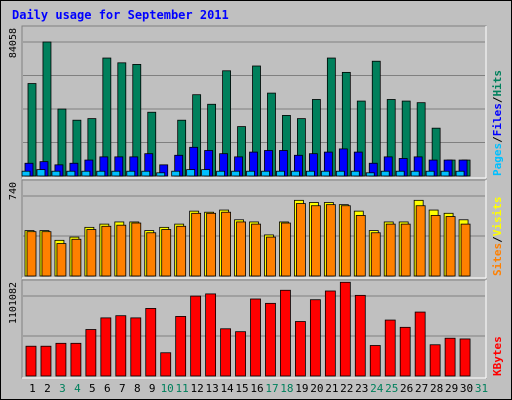 This screenshot has height=400, width=512. Describe the element at coordinates (32, 388) in the screenshot. I see `x-tick-label-day-1: 1` at that location.